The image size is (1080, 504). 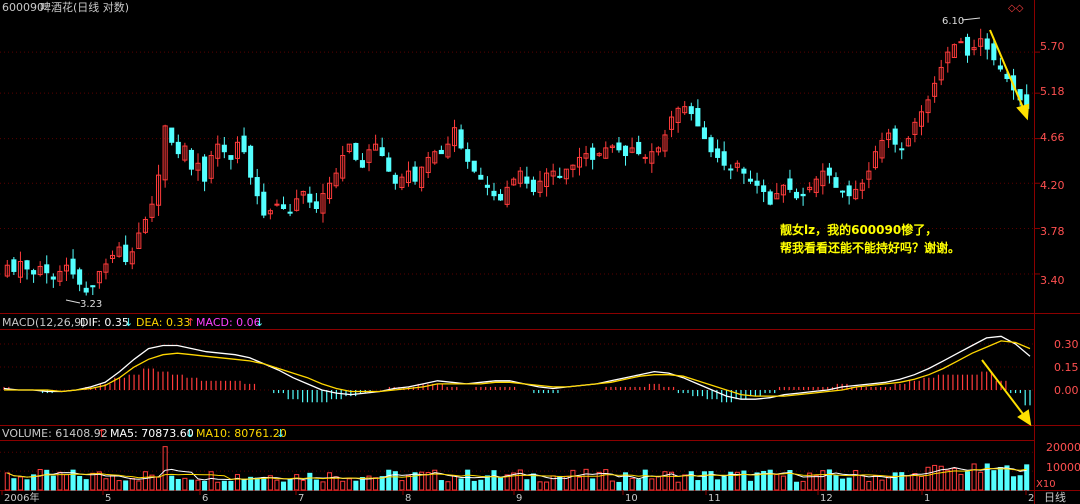 What do you see at coordinates (104, 322) in the screenshot?
I see `macd-dif: DIF: 0.35` at bounding box center [104, 322].